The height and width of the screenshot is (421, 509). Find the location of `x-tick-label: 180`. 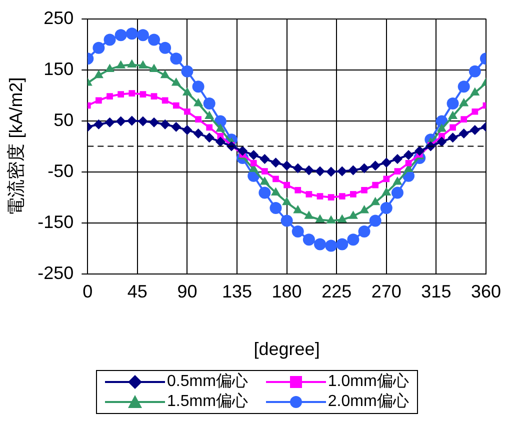

x-tick-label: 180 is located at coordinates (287, 292).